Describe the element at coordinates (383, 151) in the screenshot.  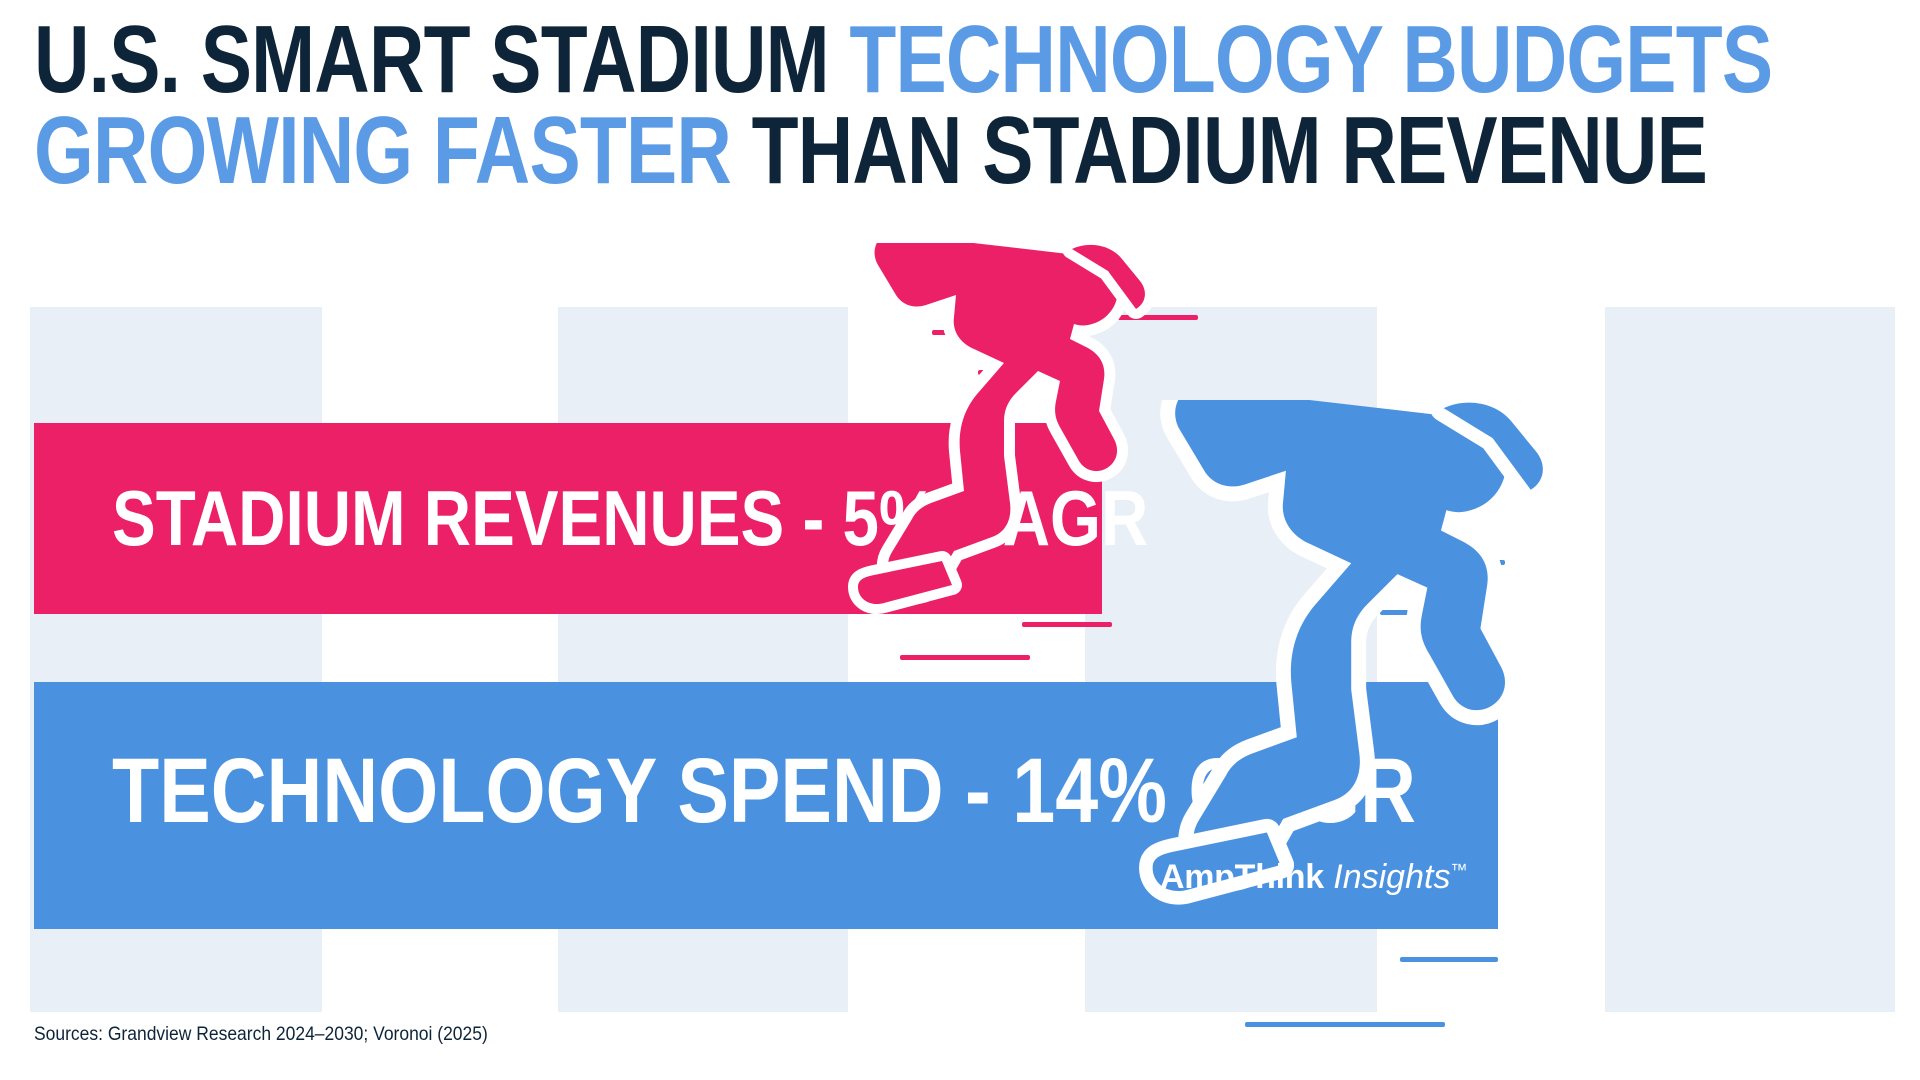
I see `title-segment-blue-2: GROWING FASTER` at that location.